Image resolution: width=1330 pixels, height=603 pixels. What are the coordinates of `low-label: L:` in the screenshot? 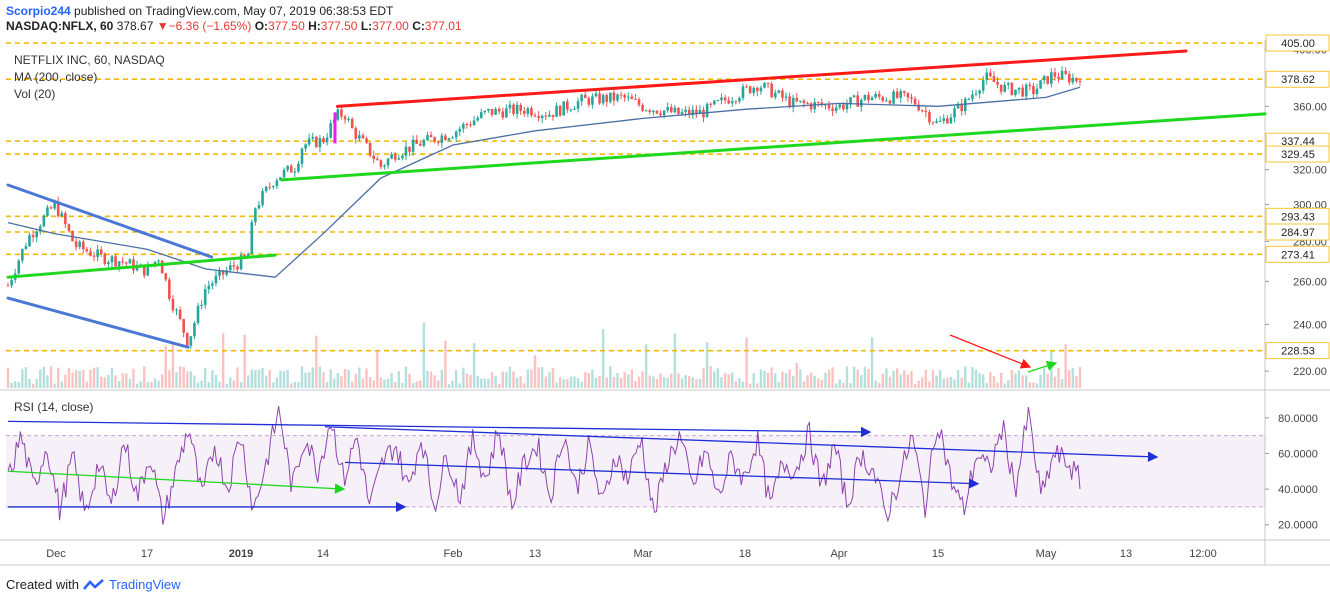 It's located at (366, 26).